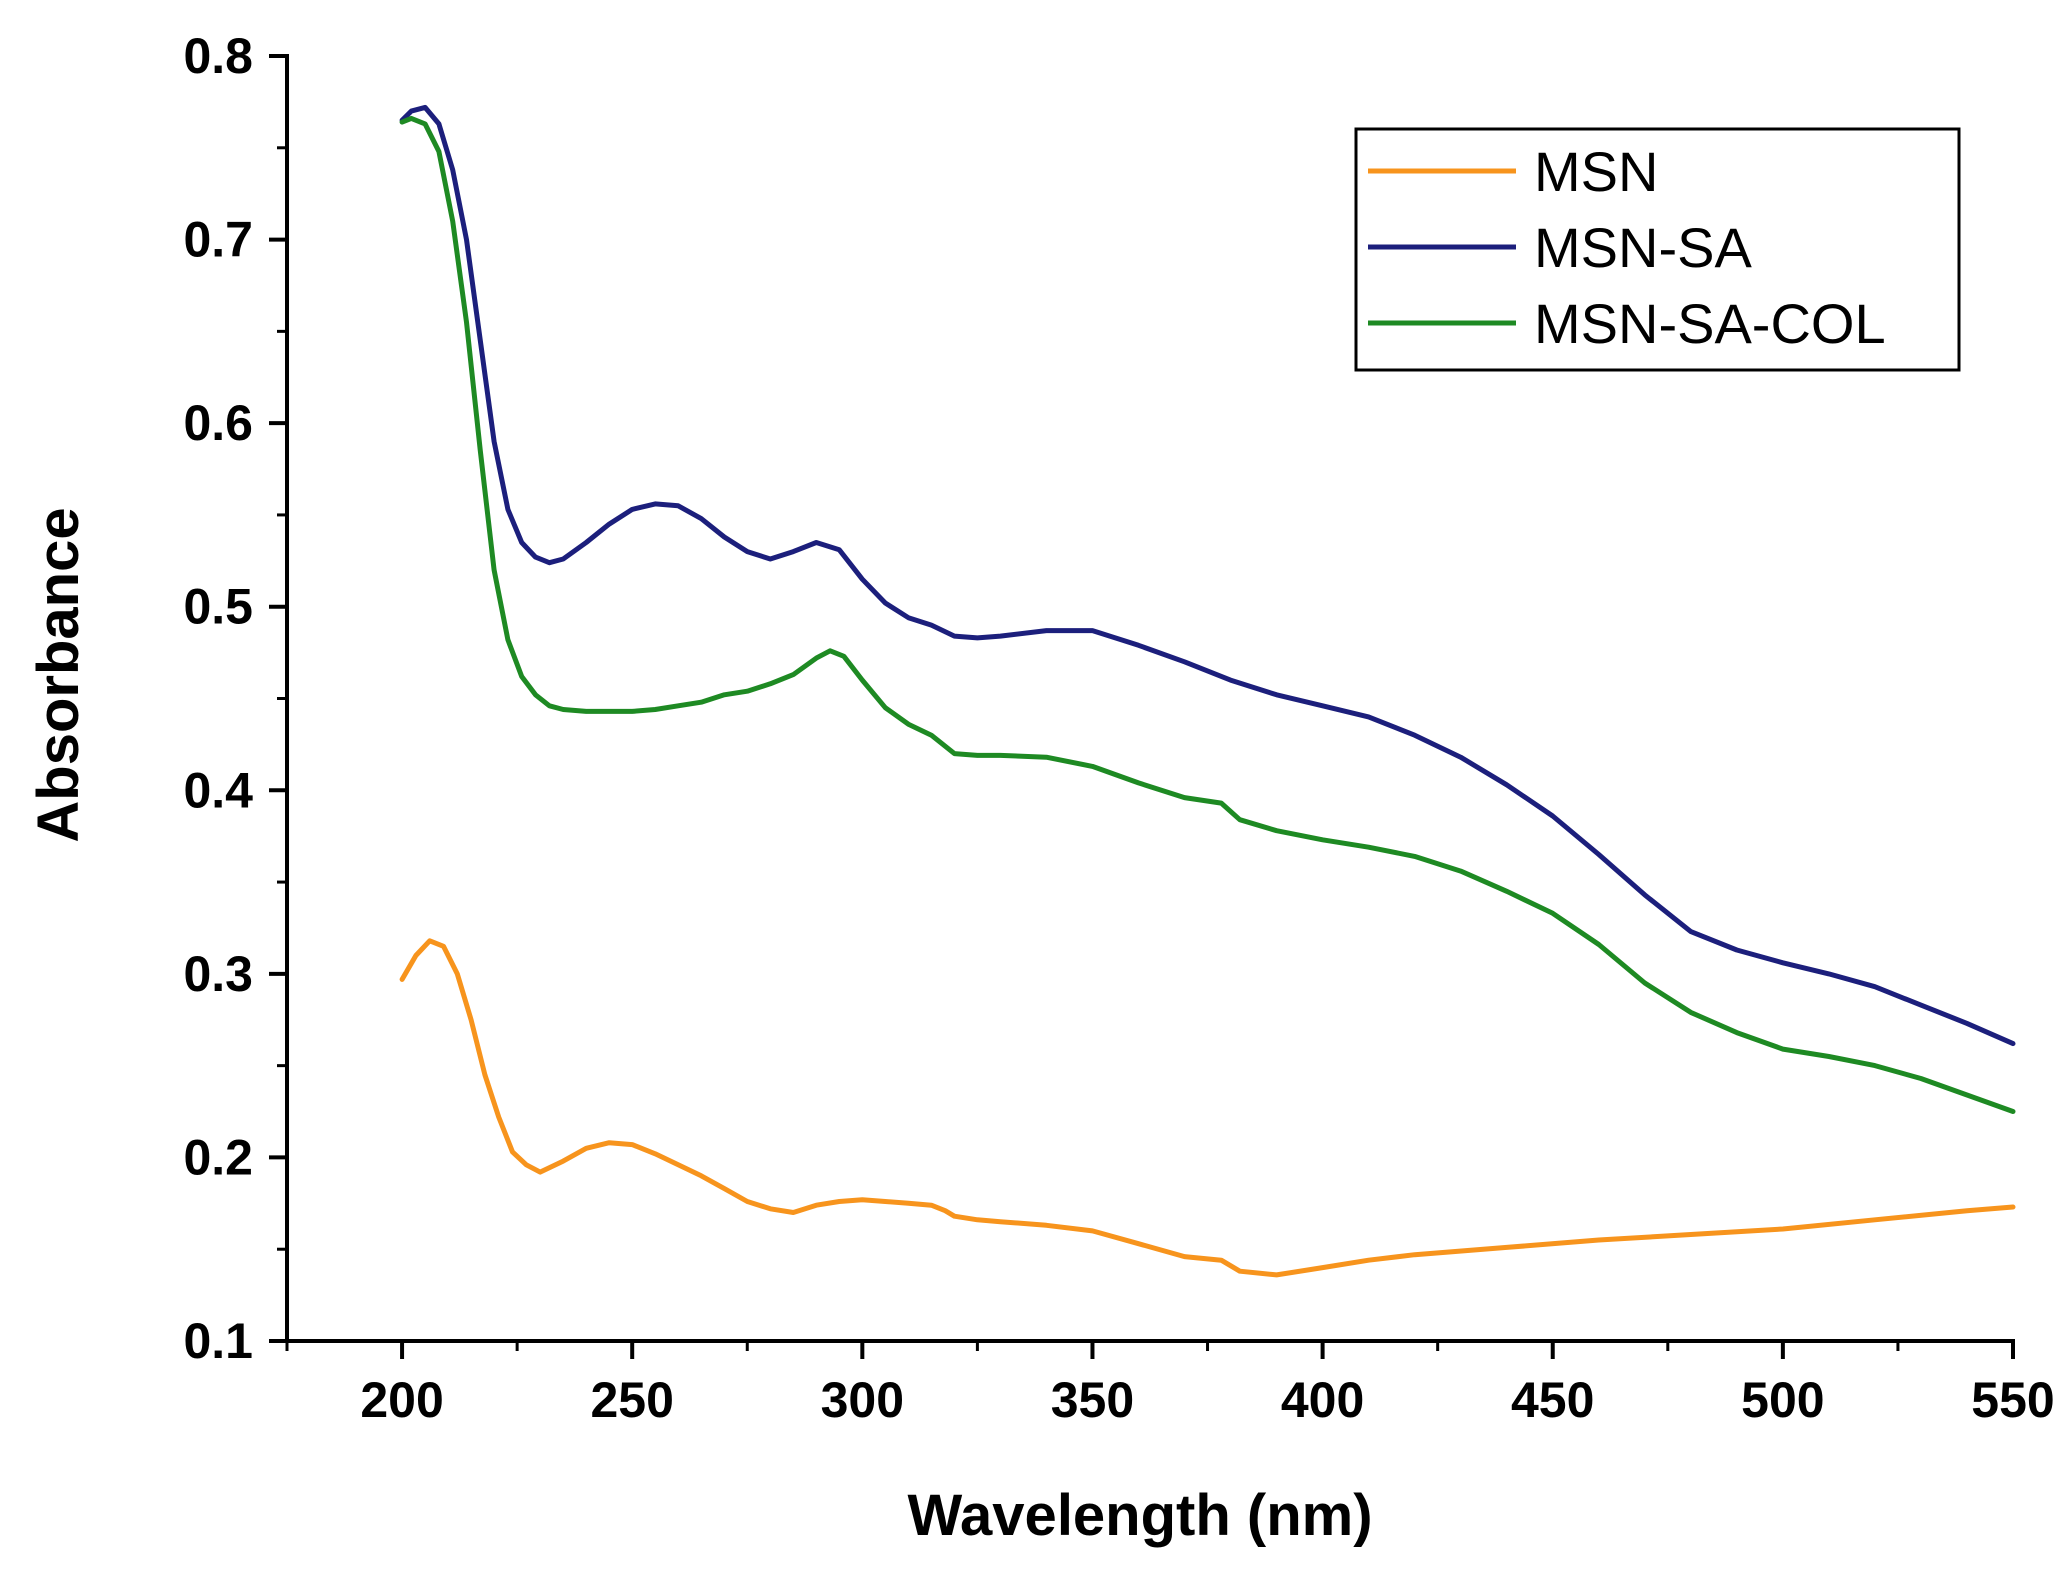 The height and width of the screenshot is (1571, 2072). Describe the element at coordinates (218, 1157) in the screenshot. I see `y-tick-label: 0.2` at that location.